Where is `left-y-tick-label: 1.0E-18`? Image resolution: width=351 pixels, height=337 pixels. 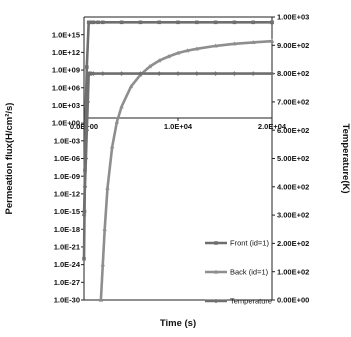 left-y-tick-label: 1.0E-18 is located at coordinates (67, 229).